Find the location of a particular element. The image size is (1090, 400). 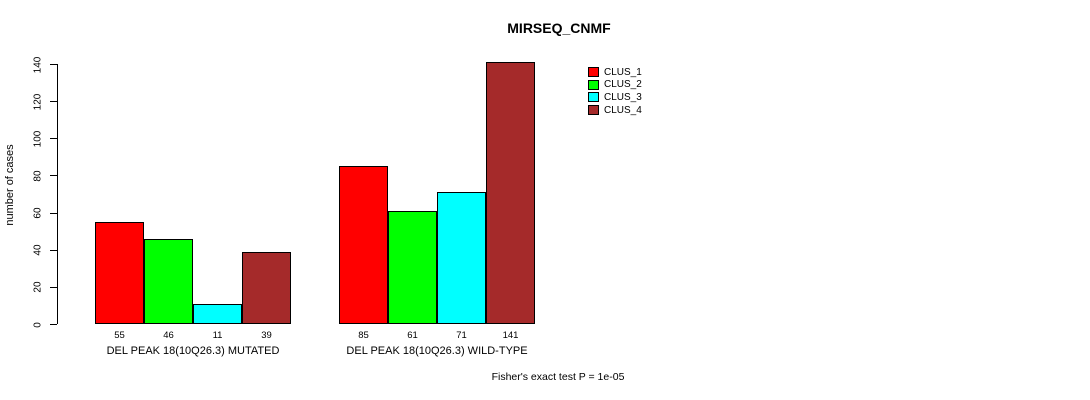

y-axis-tick-label: 20 is located at coordinates (38, 287).